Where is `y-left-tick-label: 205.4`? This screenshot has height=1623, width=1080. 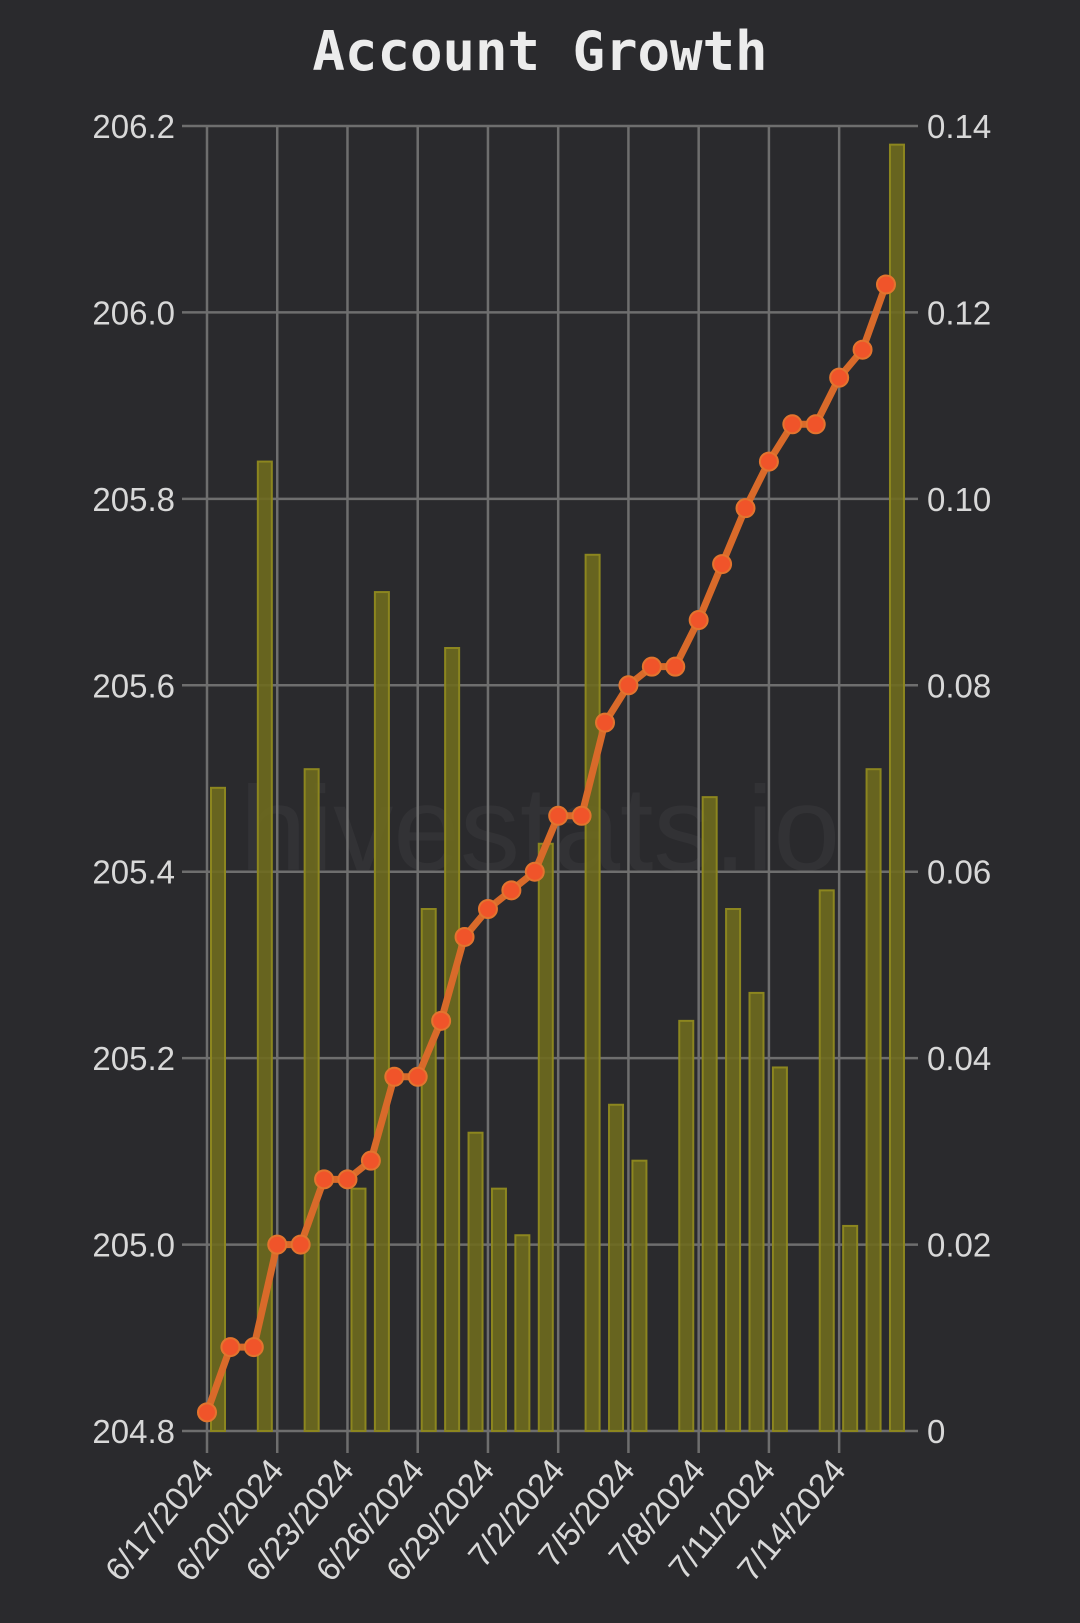 y-left-tick-label: 205.4 is located at coordinates (133, 872).